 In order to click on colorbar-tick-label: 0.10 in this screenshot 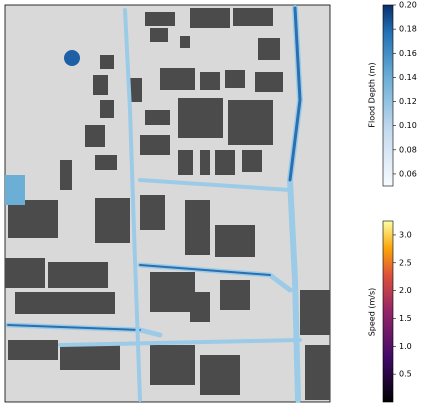, I will do `click(408, 125)`.